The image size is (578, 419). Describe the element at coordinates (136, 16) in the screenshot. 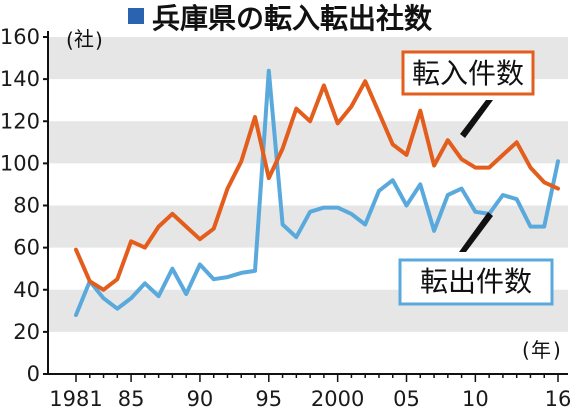

I see `title-marker-icon` at that location.